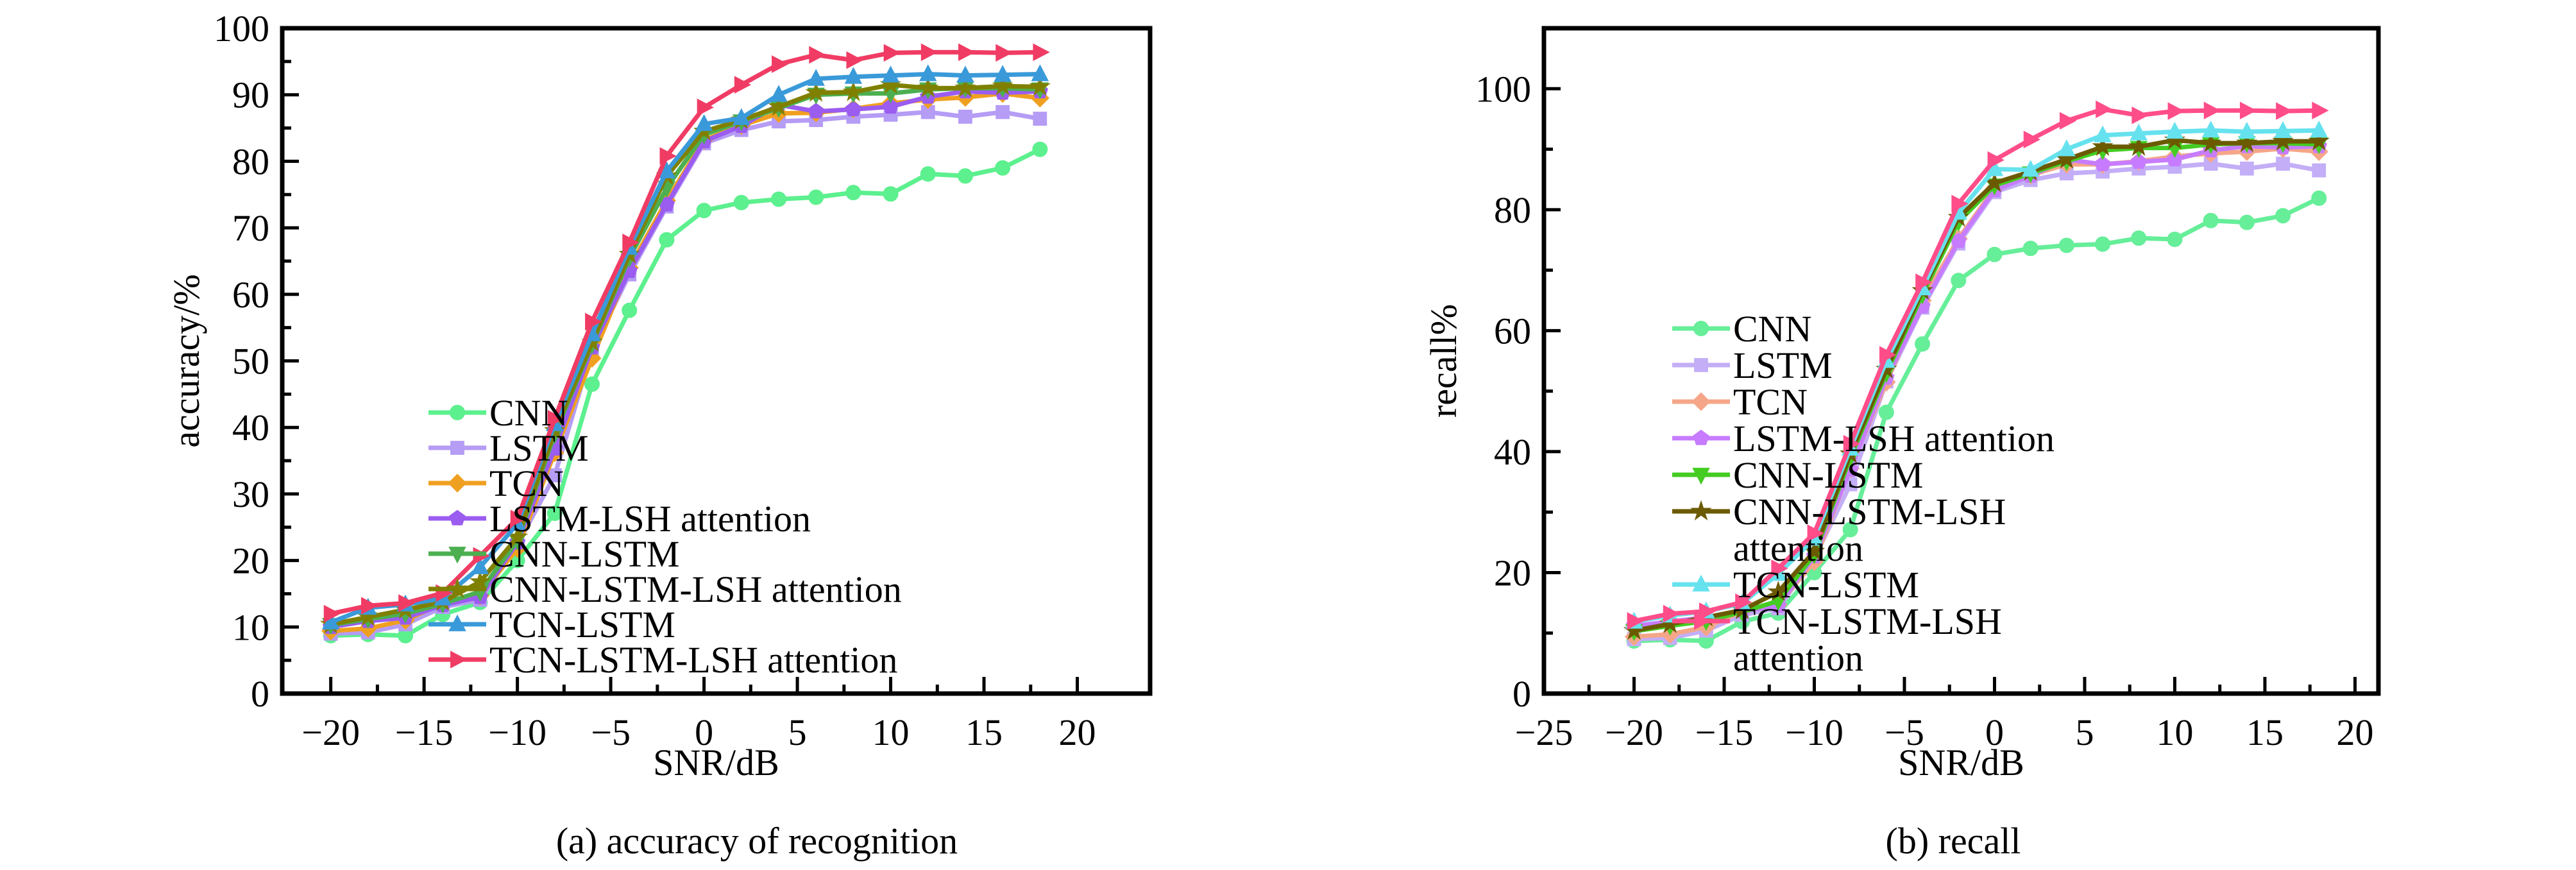 This screenshot has width=2576, height=870. Describe the element at coordinates (1544, 732) in the screenshot. I see `x-tick-label: −25` at that location.